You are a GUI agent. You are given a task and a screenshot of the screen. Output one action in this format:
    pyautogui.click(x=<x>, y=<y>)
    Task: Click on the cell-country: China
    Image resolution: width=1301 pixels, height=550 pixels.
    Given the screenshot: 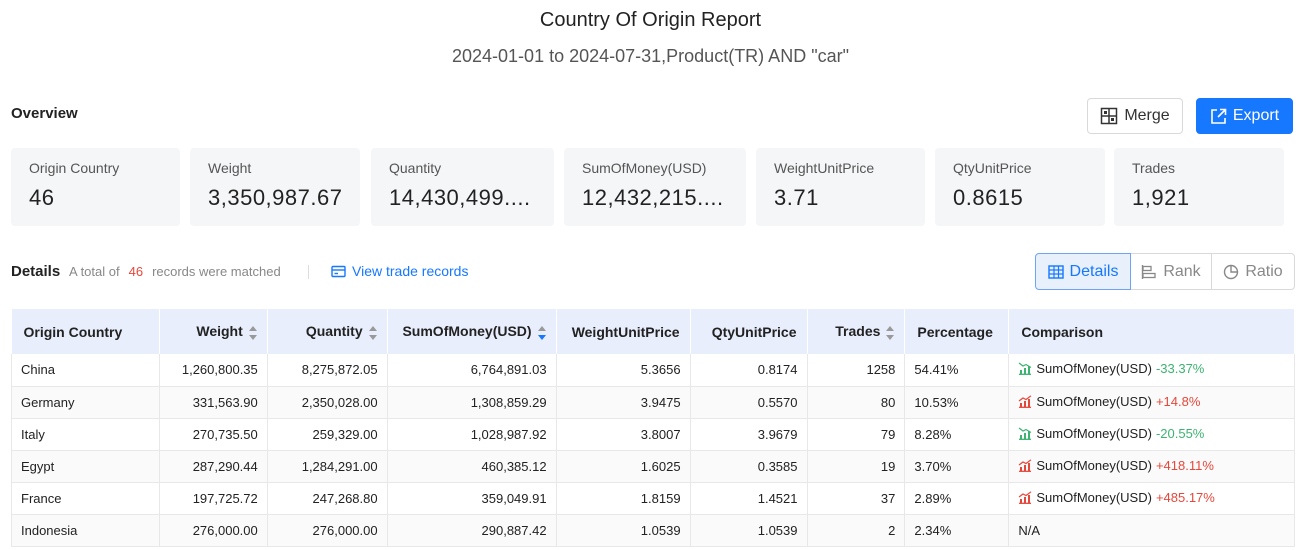 What is the action you would take?
    pyautogui.click(x=85, y=370)
    